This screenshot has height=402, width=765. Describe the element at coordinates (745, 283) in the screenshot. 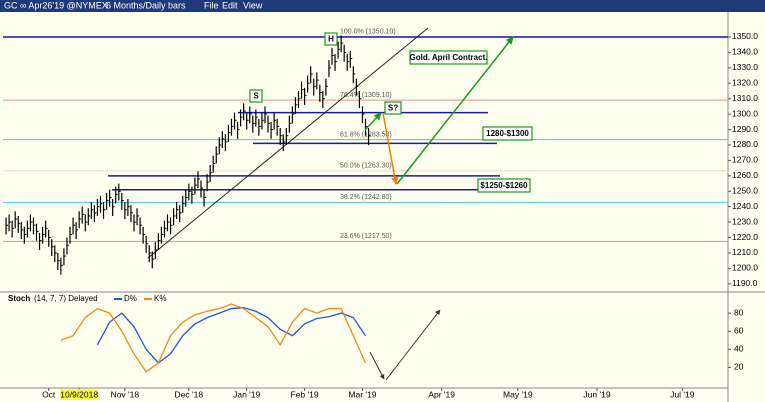

I see `y-tick-label: 1190.0` at that location.